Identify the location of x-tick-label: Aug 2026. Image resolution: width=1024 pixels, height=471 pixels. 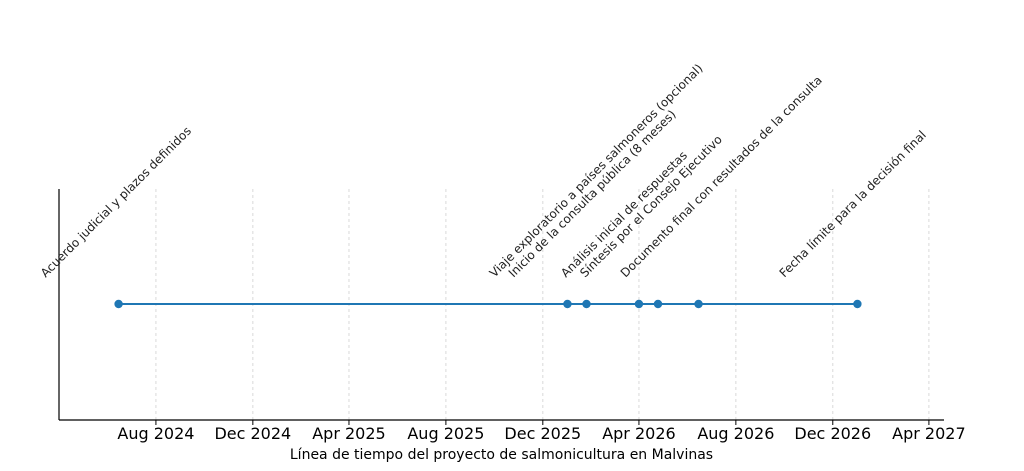
(735, 433).